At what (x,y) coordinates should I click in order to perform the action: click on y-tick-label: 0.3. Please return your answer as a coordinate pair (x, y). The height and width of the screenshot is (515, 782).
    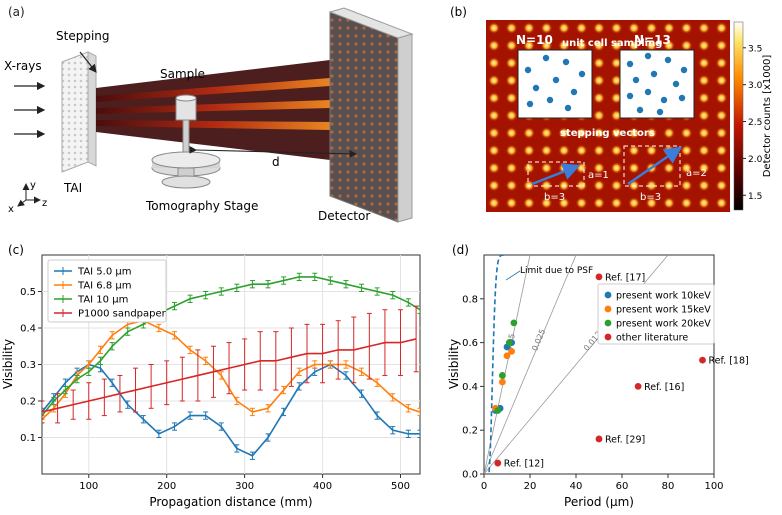
    Looking at the image, I should click on (28, 365).